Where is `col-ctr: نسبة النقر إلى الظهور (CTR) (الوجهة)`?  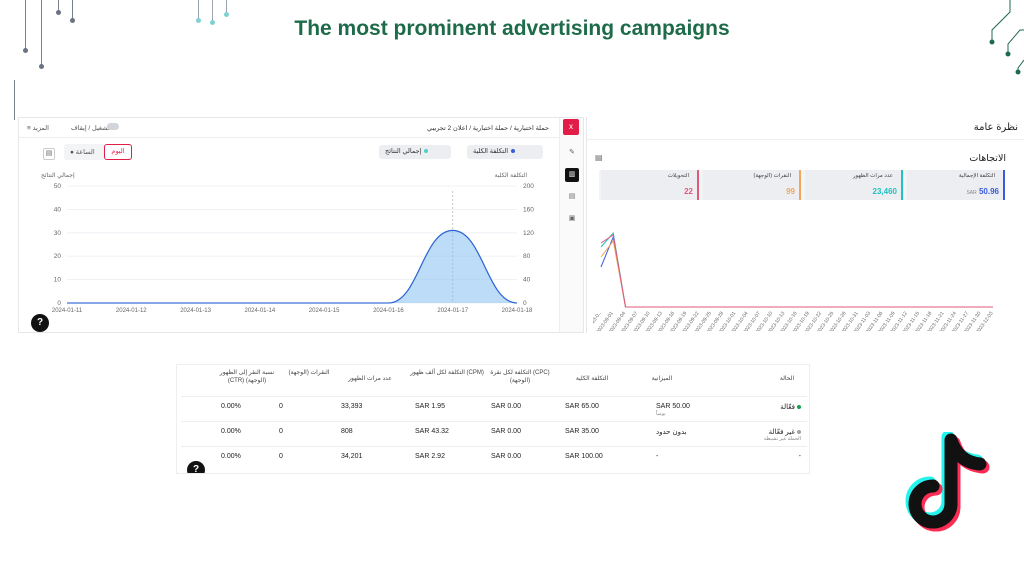
col-ctr: نسبة النقر إلى الظهور (CTR) (الوجهة) is located at coordinates (247, 377).